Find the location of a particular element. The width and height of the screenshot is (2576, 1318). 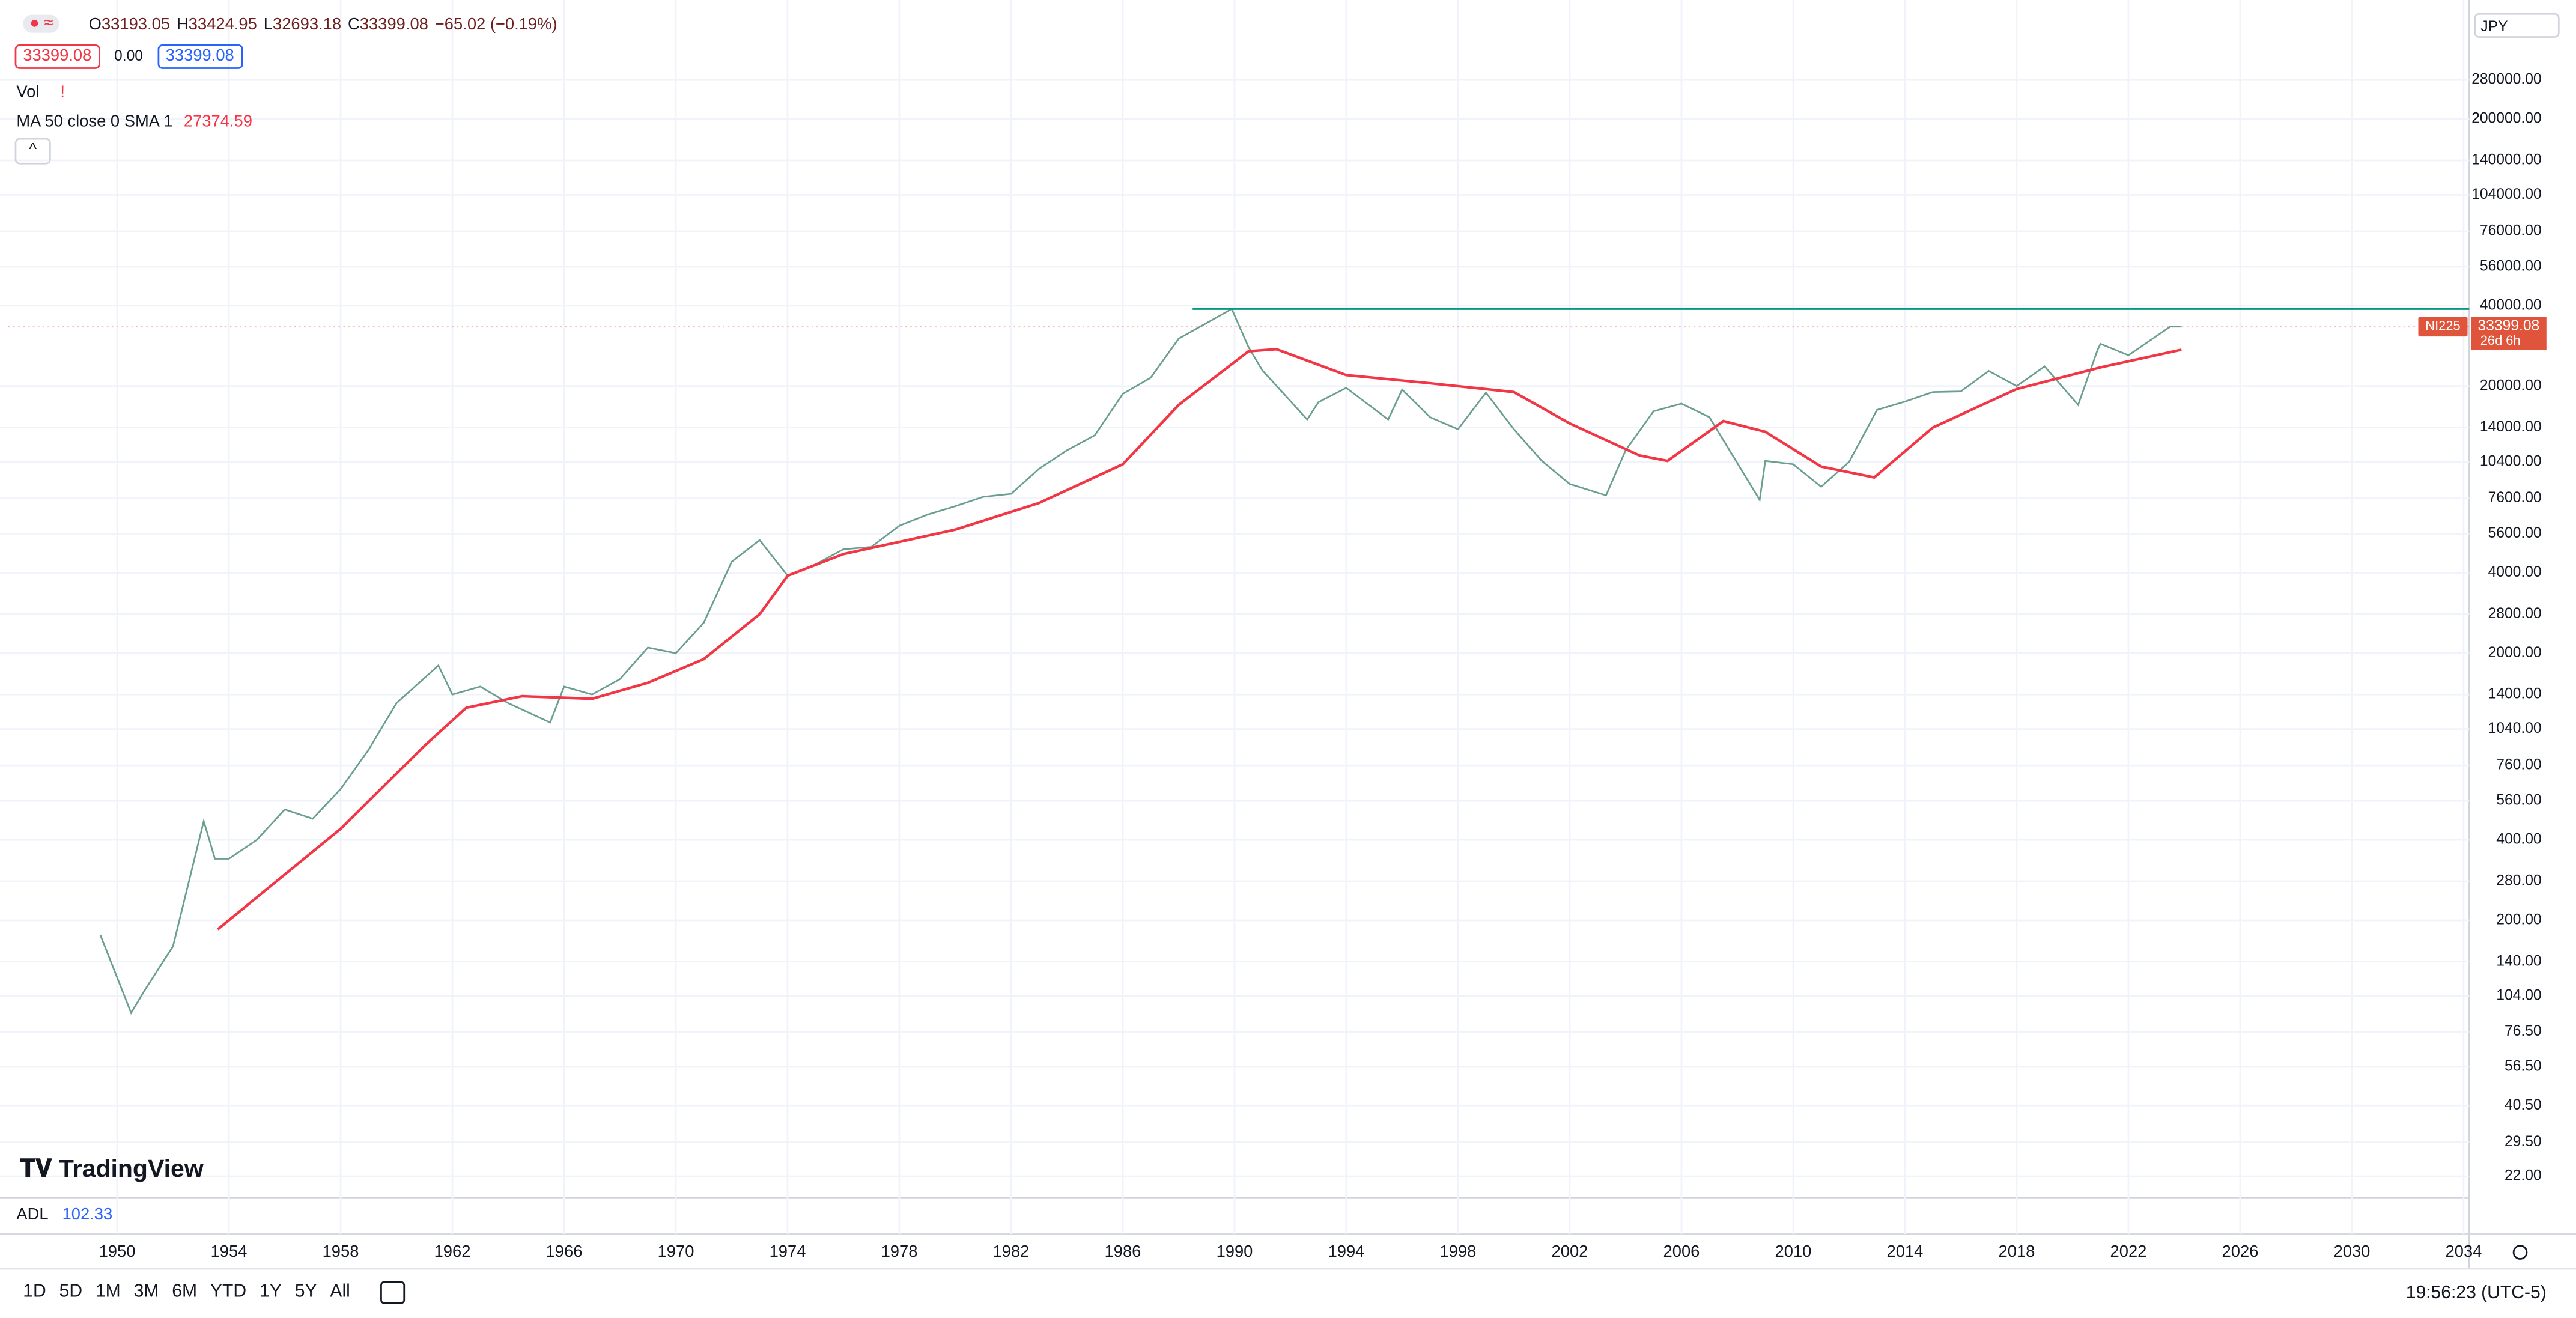

logo: 𝐓𝐕 TradingView is located at coordinates (111, 1169).